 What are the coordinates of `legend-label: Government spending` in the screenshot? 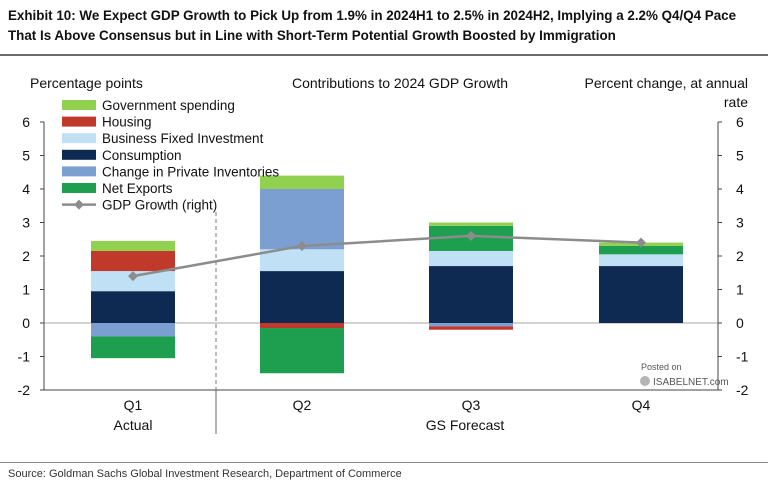 It's located at (168, 105).